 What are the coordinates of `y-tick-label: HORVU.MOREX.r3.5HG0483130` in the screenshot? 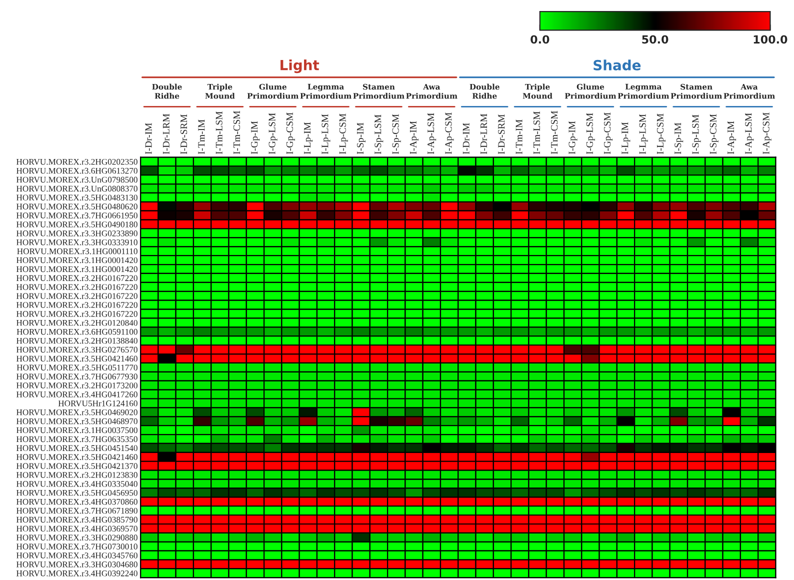 It's located at (77, 197).